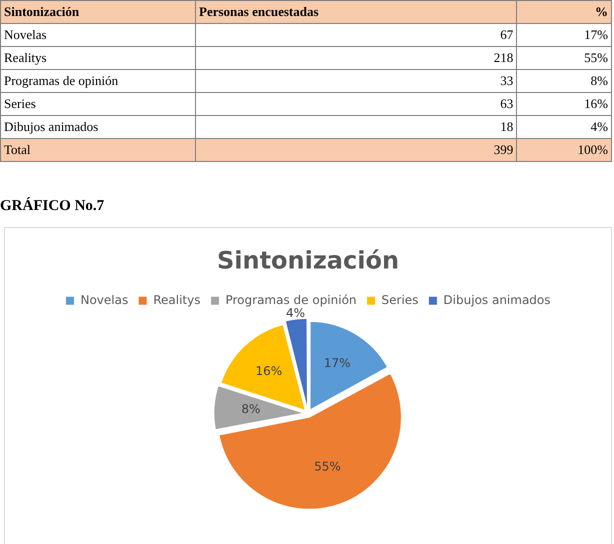  I want to click on text: 17%, so click(596, 34).